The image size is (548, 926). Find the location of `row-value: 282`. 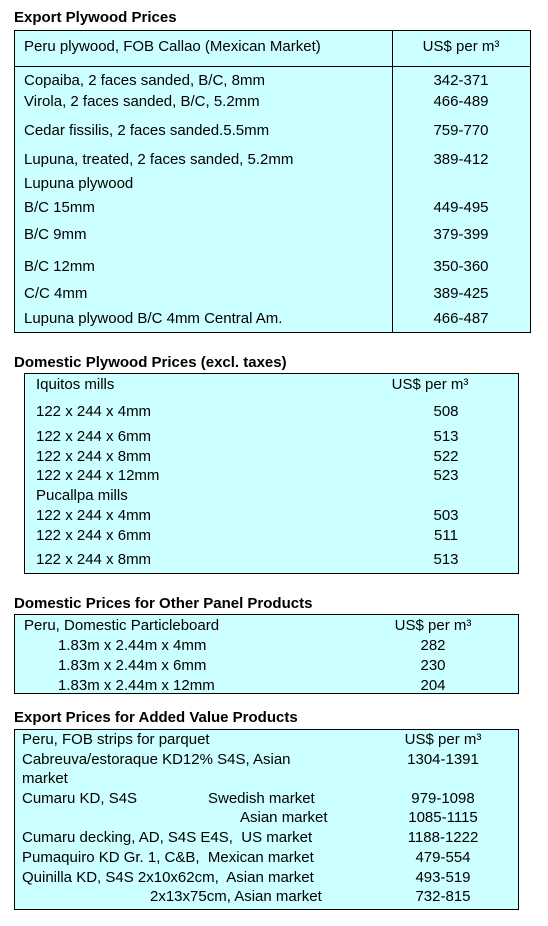

row-value: 282 is located at coordinates (433, 645).